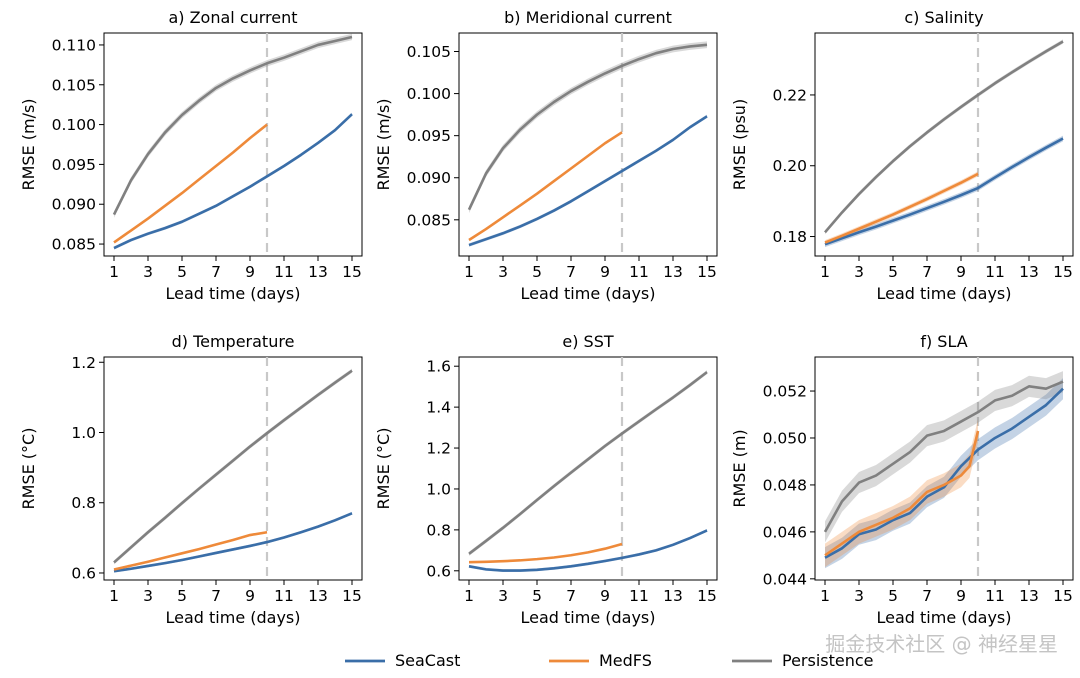  What do you see at coordinates (429, 136) in the screenshot?
I see `y-tick-label: 0.095` at bounding box center [429, 136].